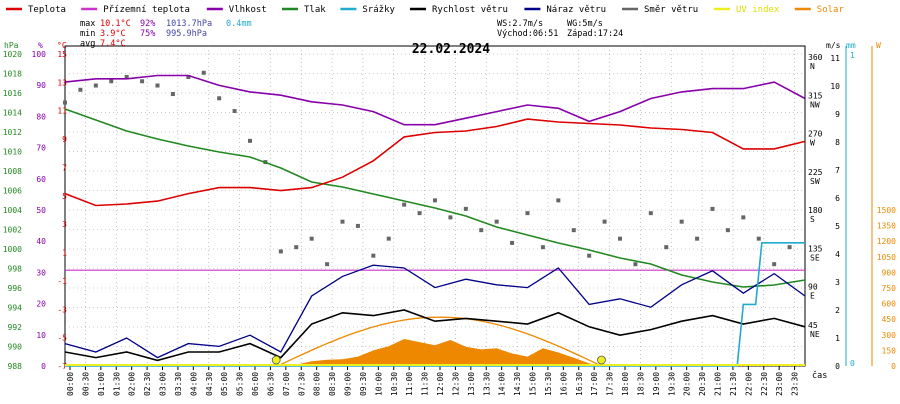  What do you see at coordinates (527, 34) in the screenshot?
I see `sunrise-info: Východ:06:51` at bounding box center [527, 34].